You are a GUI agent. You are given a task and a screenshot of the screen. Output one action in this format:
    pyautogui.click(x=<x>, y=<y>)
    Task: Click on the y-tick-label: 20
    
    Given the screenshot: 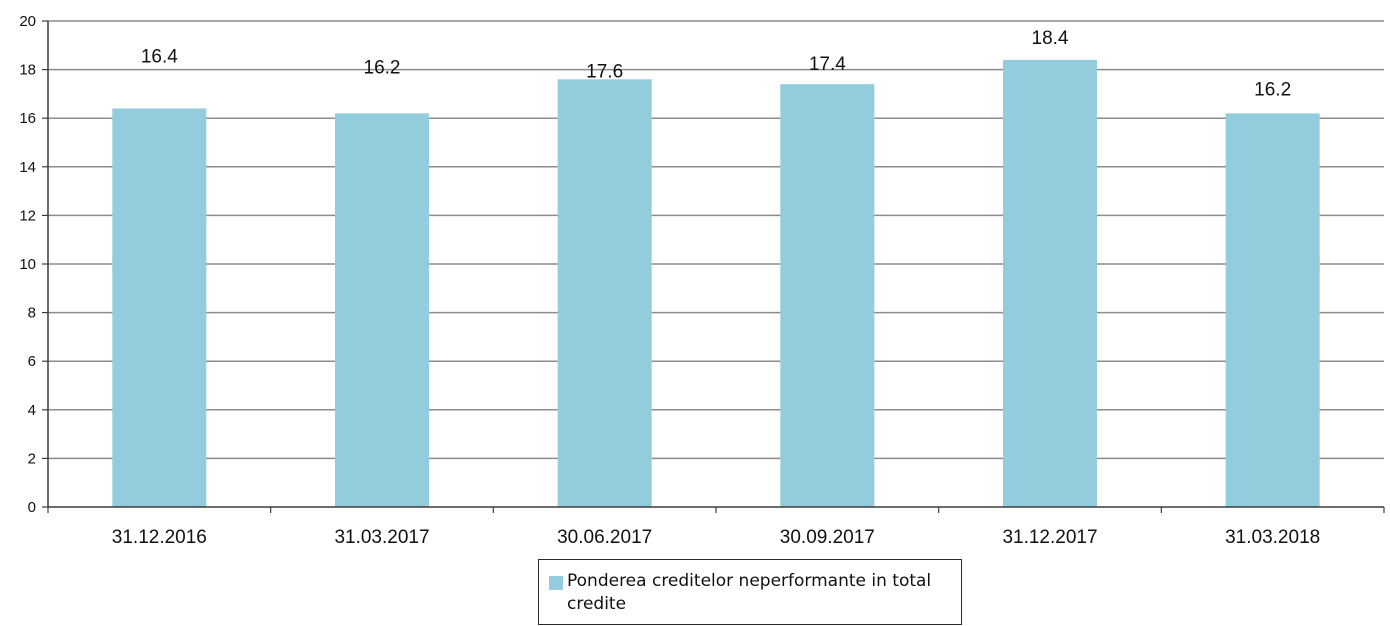 What is the action you would take?
    pyautogui.click(x=27, y=21)
    